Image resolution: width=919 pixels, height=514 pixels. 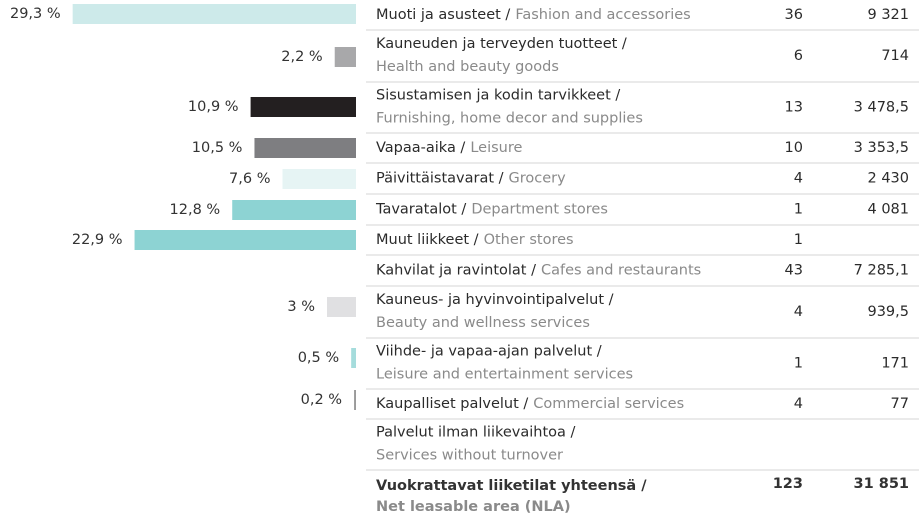 I want to click on category-fi: Muut liikkeet /, so click(x=427, y=240).